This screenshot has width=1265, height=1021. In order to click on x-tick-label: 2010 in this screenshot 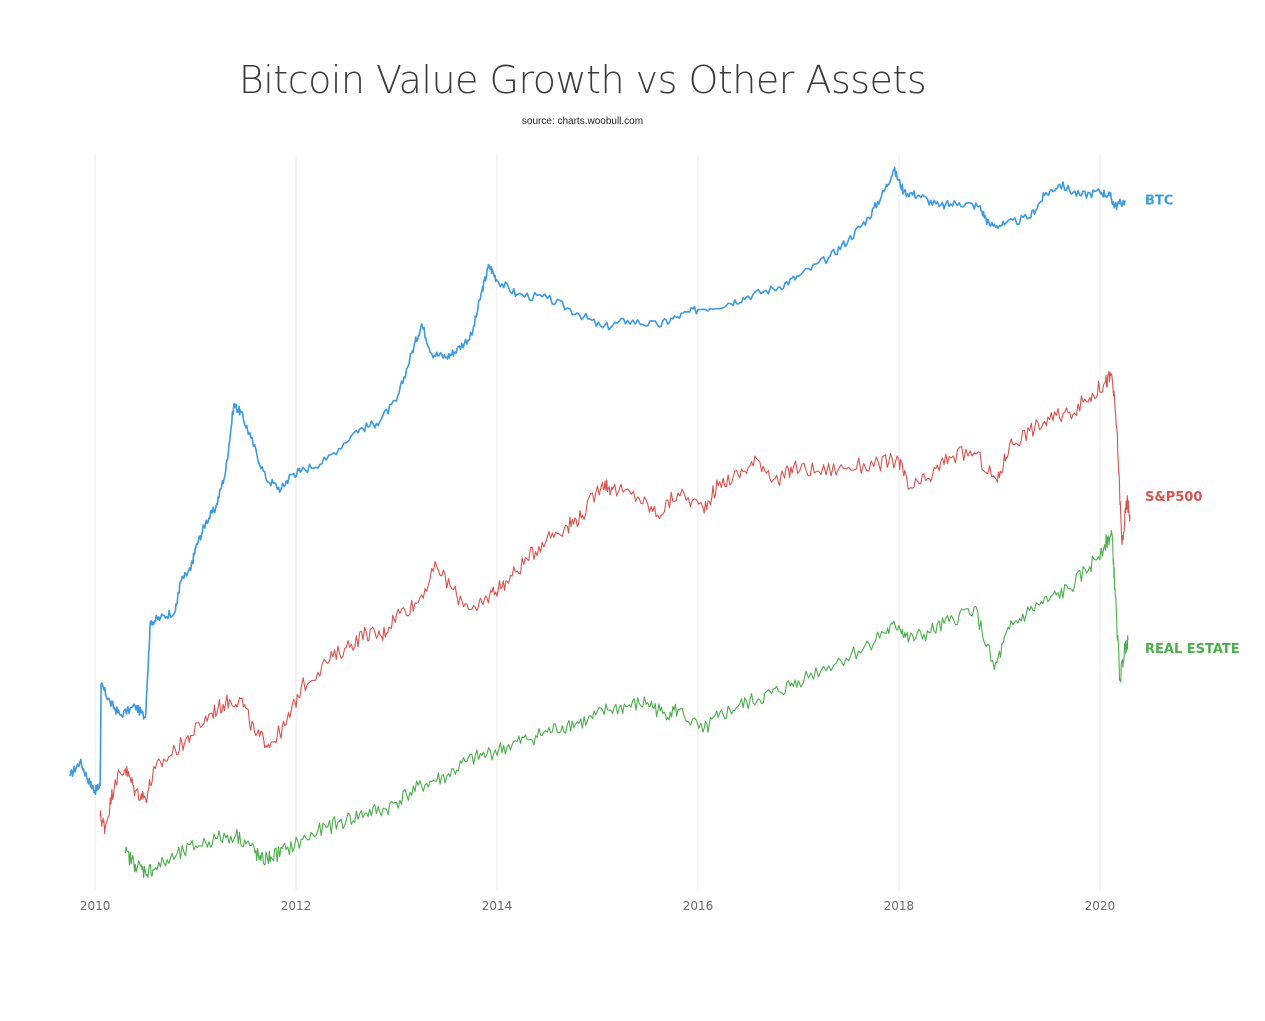, I will do `click(95, 906)`.